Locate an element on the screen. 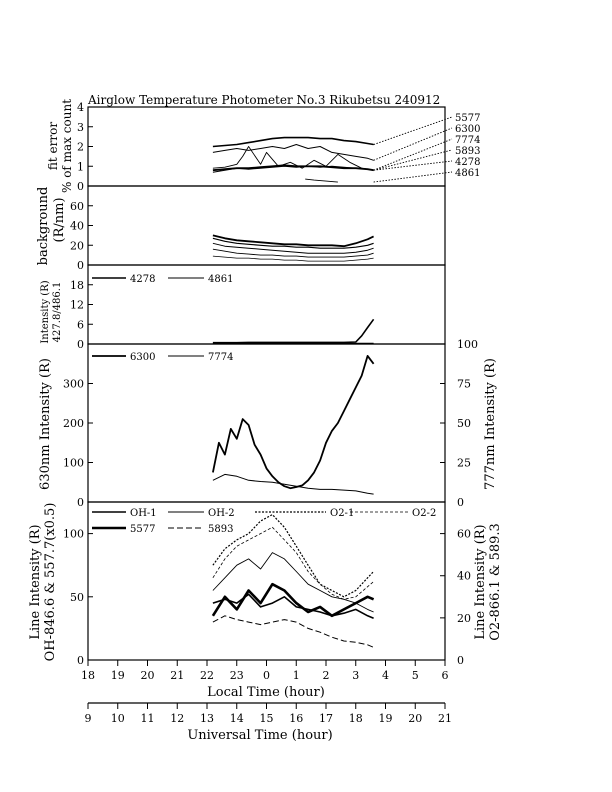 Image resolution: width=612 pixels, height=792 pixels. y-right-tick-label-red-lines-100: 100 is located at coordinates (467, 344).